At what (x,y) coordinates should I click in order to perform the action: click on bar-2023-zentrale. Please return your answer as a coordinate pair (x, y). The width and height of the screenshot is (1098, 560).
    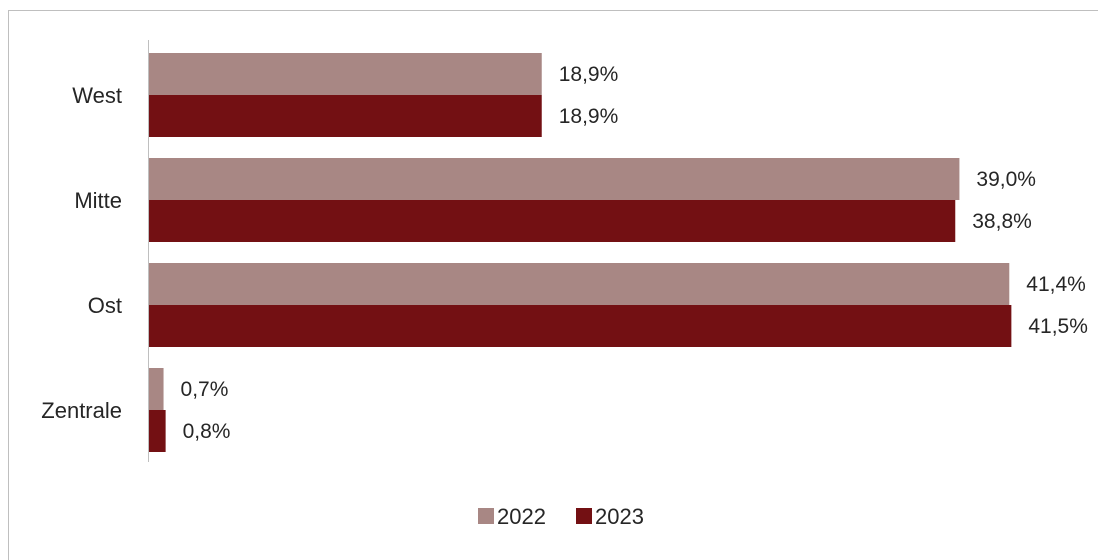
    Looking at the image, I should click on (157, 431).